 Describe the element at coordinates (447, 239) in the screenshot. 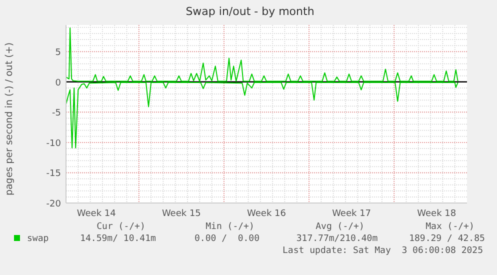

I see `text: 189.29 / 42.85` at that location.